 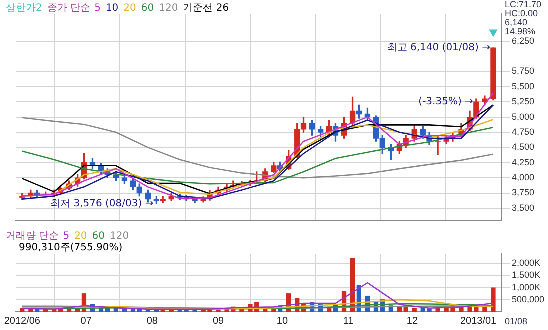 What do you see at coordinates (33, 236) in the screenshot?
I see `legend-title: 거래량 단순` at bounding box center [33, 236].